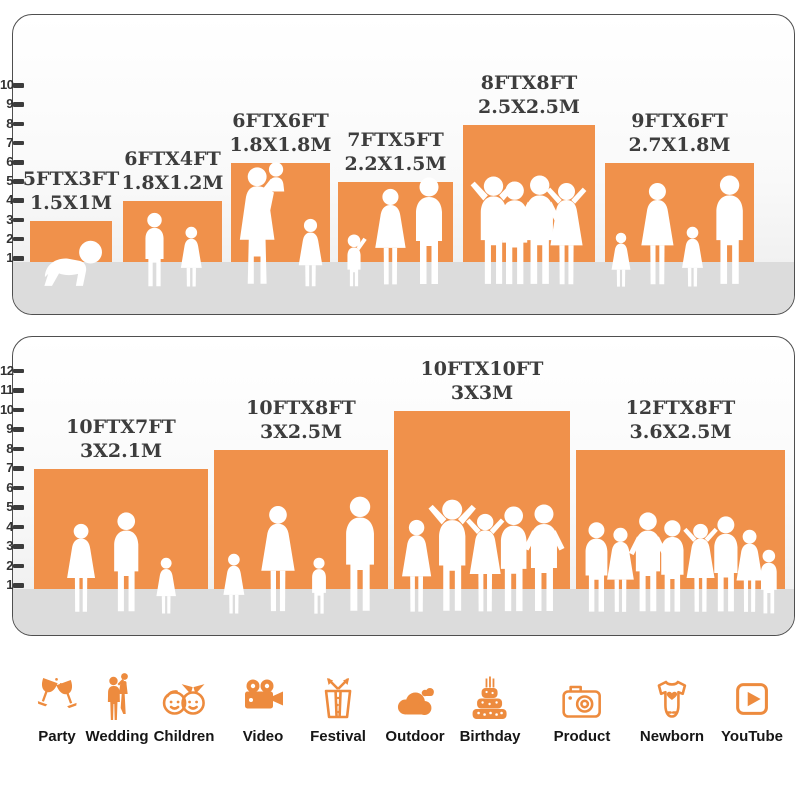 Image resolution: width=800 pixels, height=800 pixels. I want to click on bar-size-label: 12FTX8FT 3.6X2.5M, so click(681, 420).